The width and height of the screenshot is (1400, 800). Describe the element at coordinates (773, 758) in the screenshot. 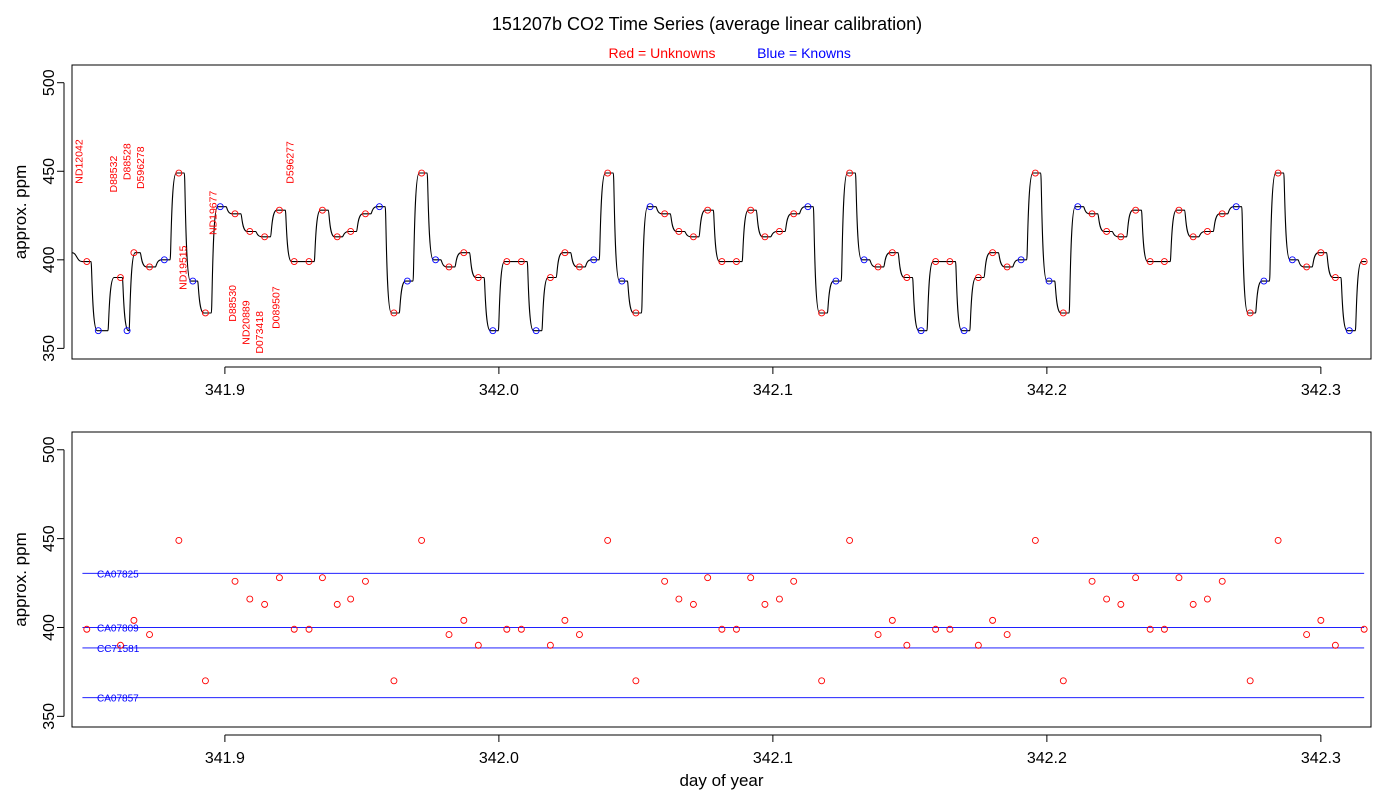

I see `bottom-x-tick-label: 342.1` at that location.